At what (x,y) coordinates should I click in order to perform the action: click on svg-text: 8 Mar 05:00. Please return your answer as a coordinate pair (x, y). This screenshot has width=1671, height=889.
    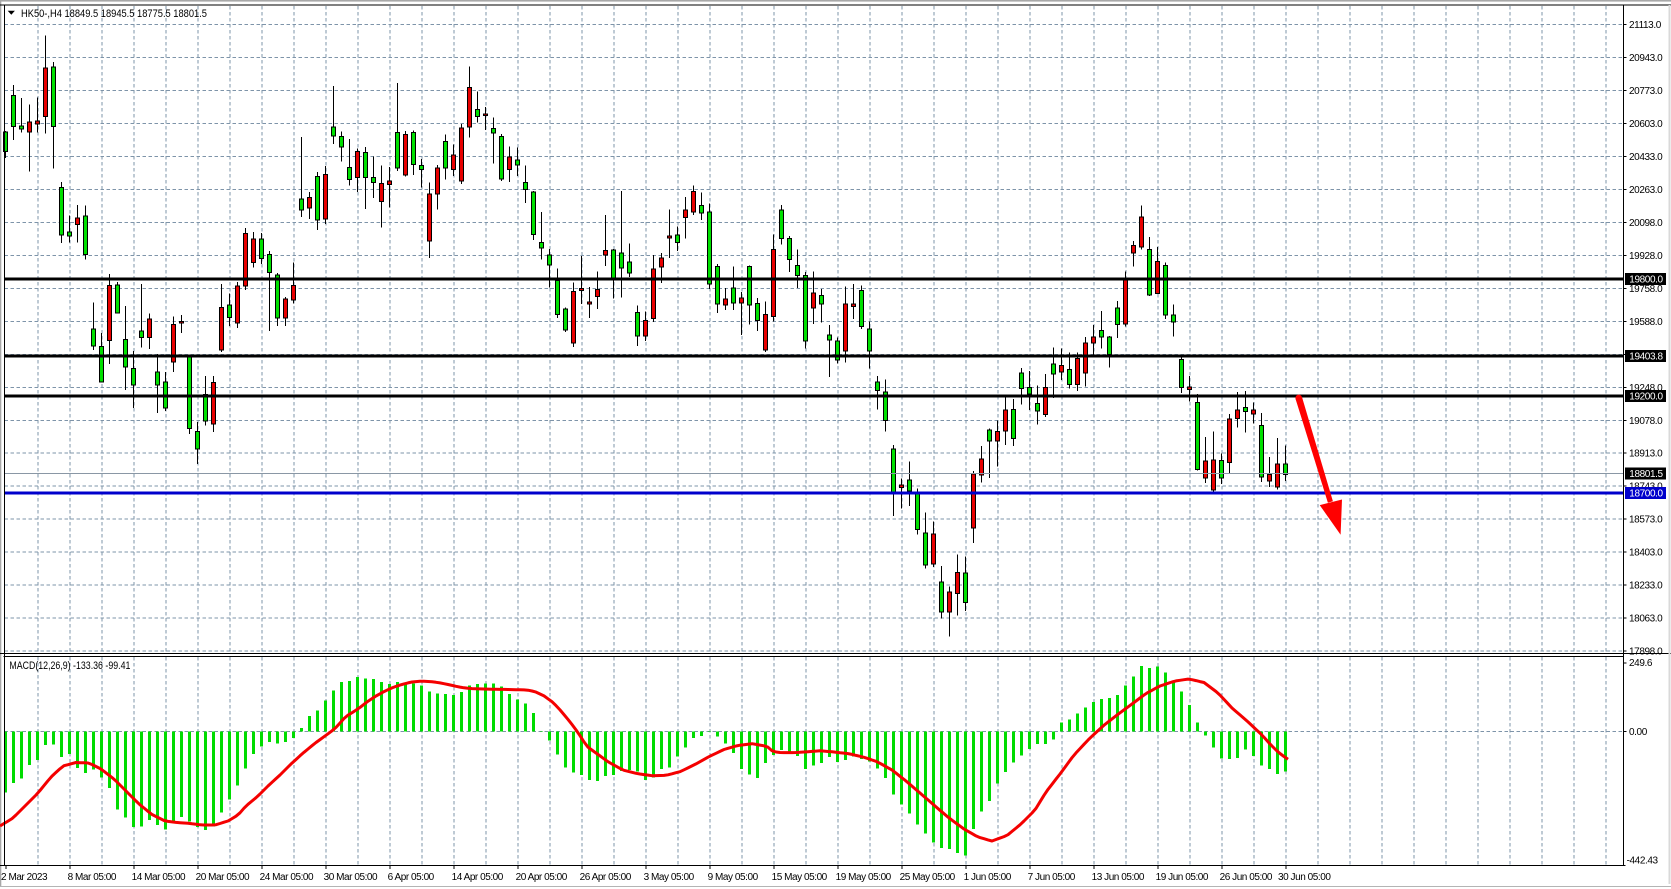
    Looking at the image, I should click on (92, 877).